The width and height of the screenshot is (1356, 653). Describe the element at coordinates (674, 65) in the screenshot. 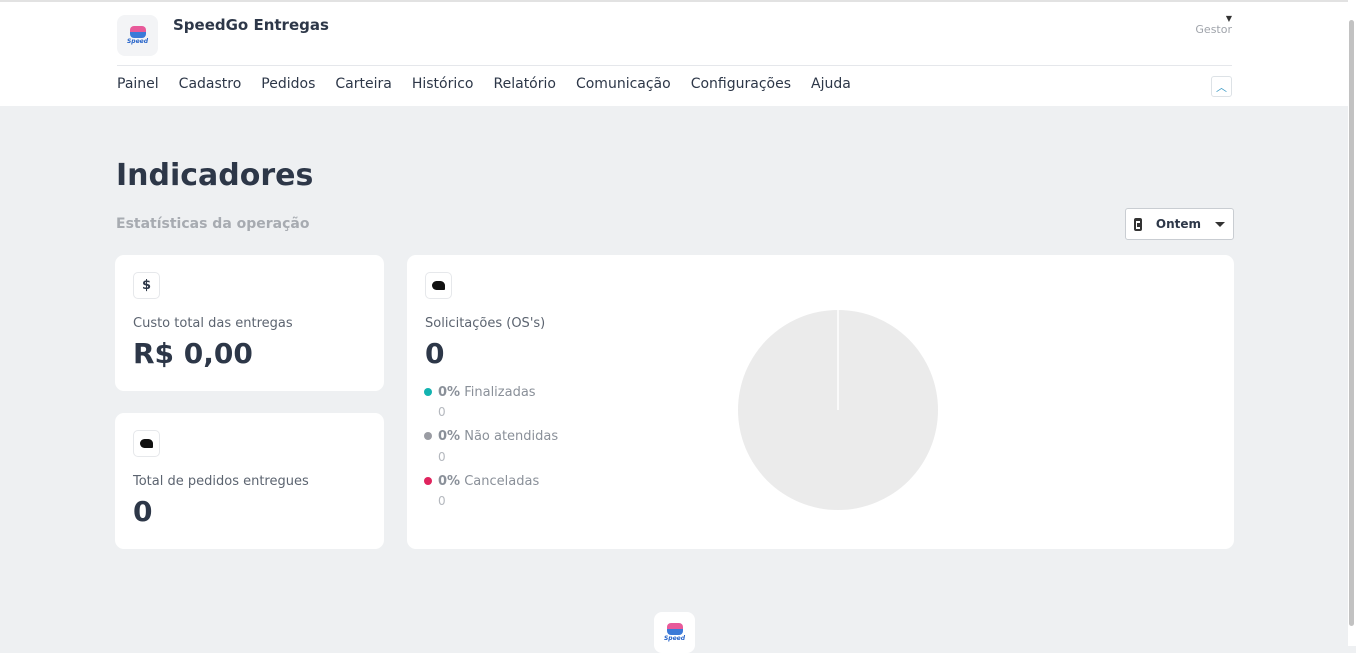

I see `divider` at that location.